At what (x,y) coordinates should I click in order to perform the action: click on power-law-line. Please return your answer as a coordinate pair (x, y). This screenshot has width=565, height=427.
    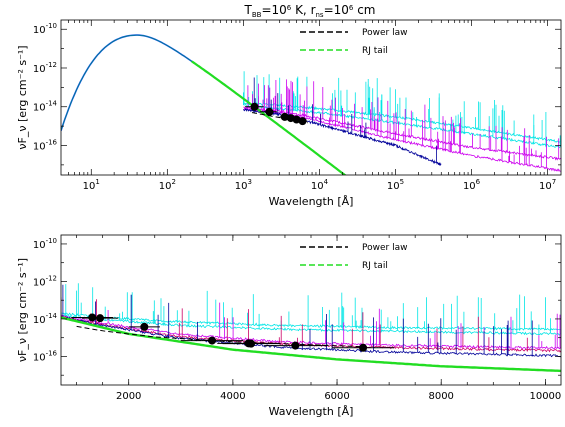
    Looking at the image, I should click on (279, 118).